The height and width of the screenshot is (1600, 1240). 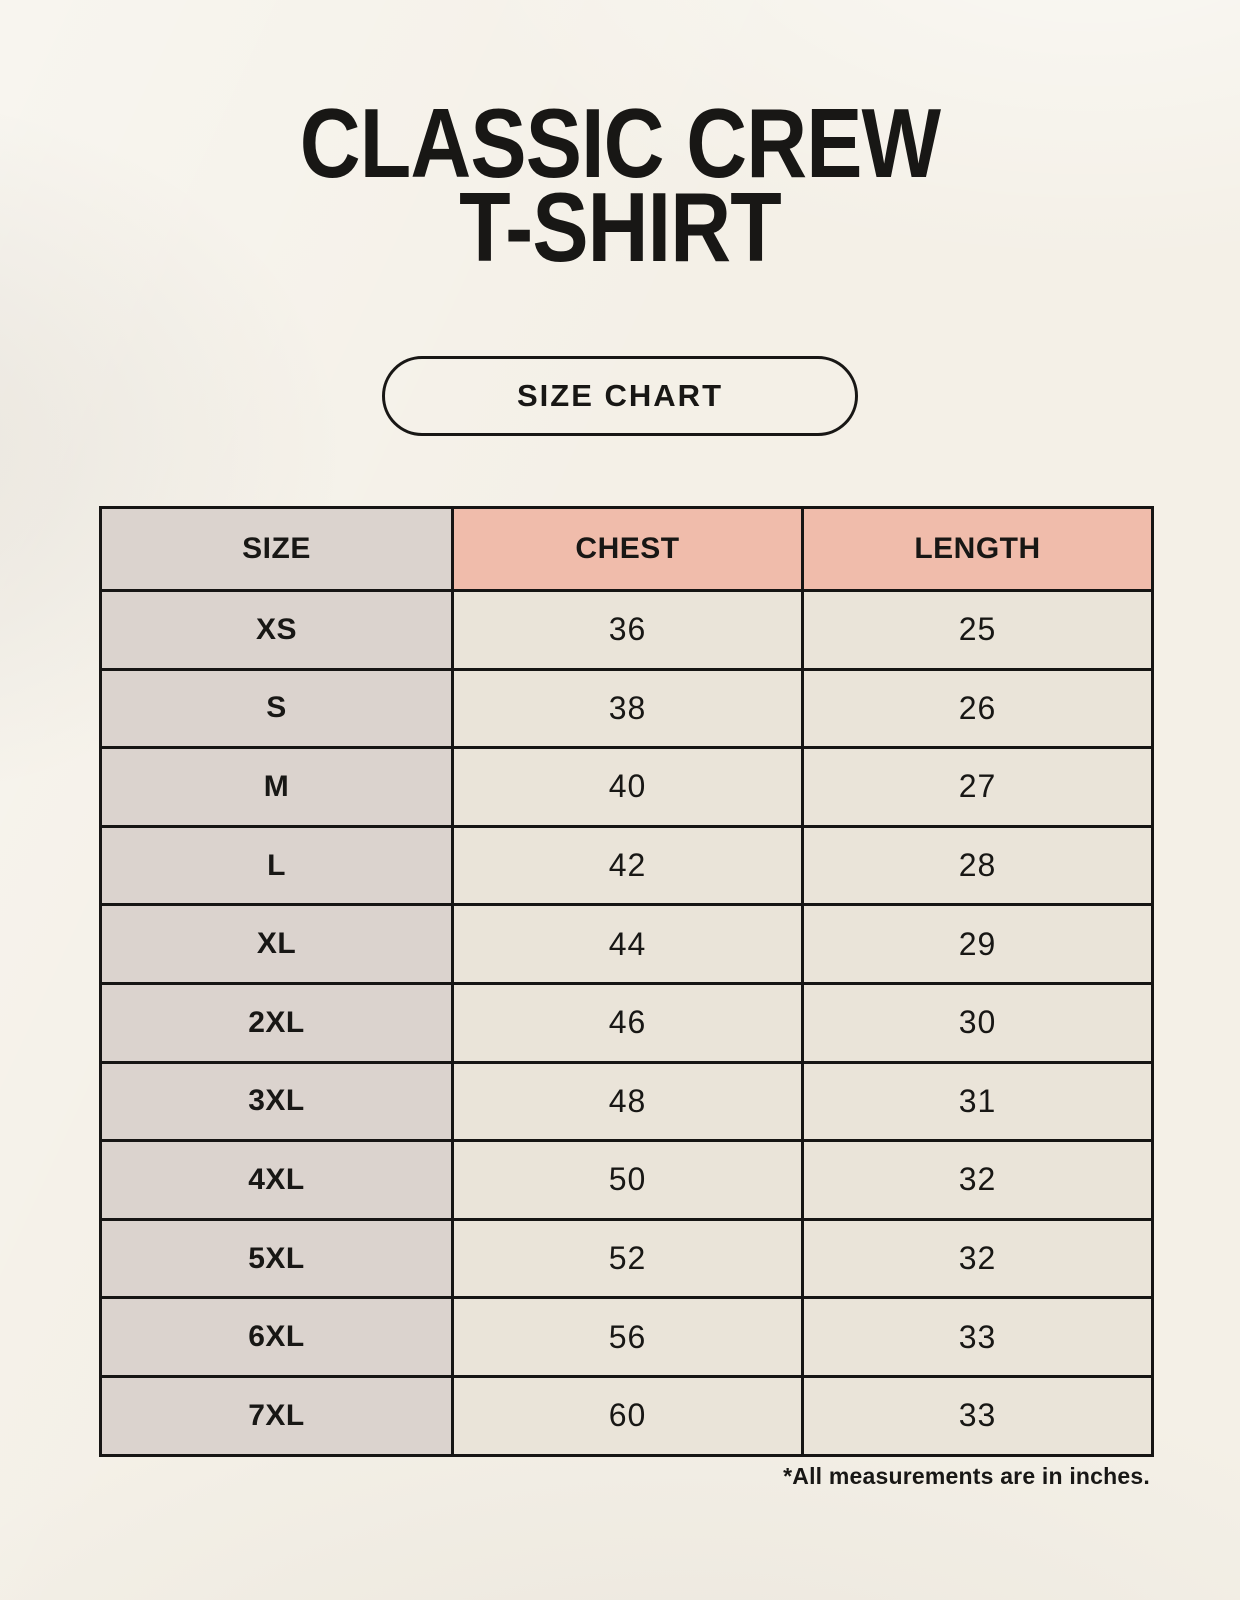 I want to click on size-cell: L, so click(x=276, y=865).